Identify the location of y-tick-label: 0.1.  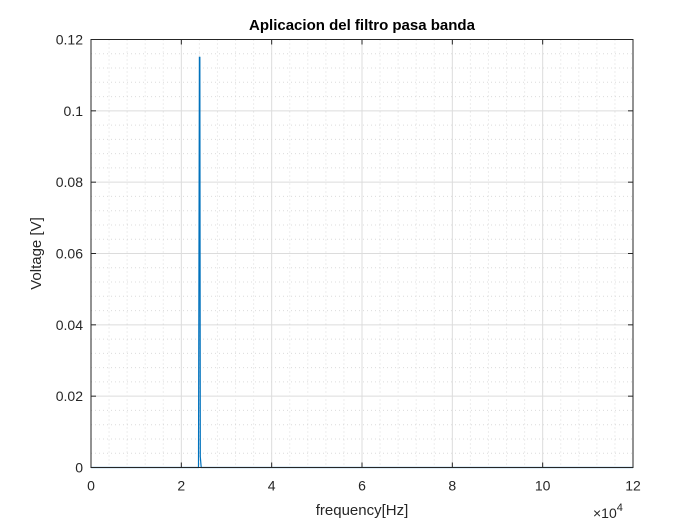
(74, 111).